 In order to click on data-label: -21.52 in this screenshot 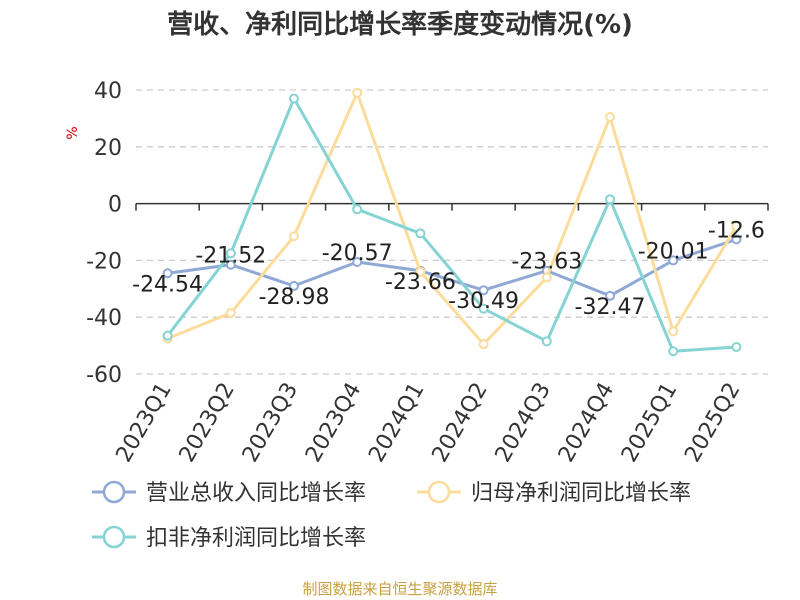, I will do `click(230, 256)`.